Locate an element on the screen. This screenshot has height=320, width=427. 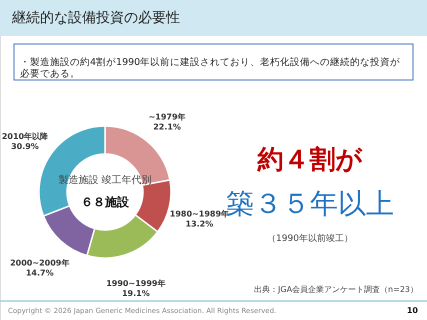
text: 約４割が is located at coordinates (310, 160).